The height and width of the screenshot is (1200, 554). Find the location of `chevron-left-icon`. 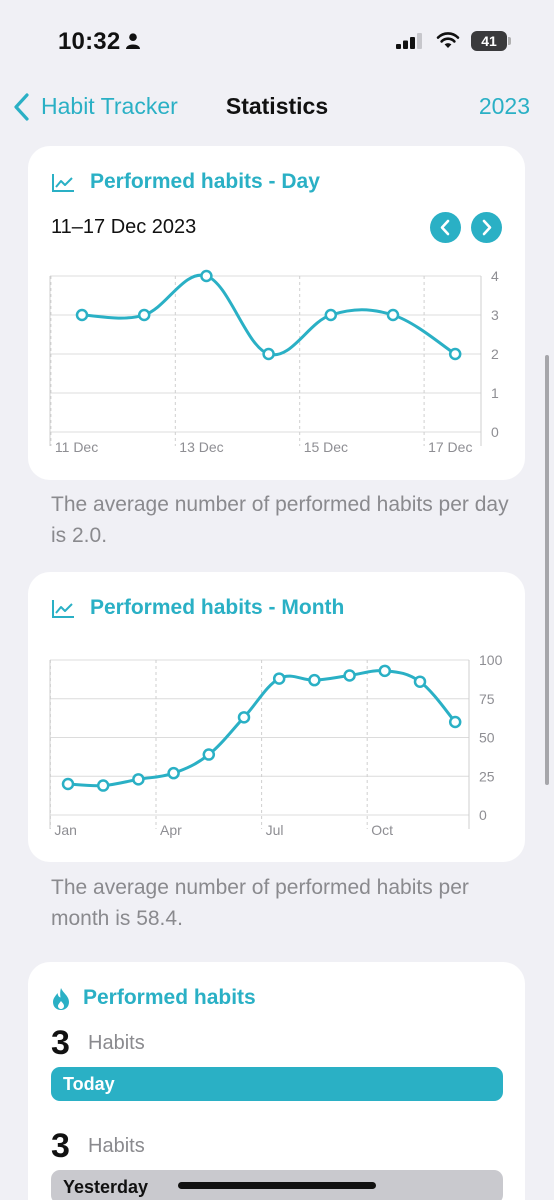

chevron-left-icon is located at coordinates (445, 227).